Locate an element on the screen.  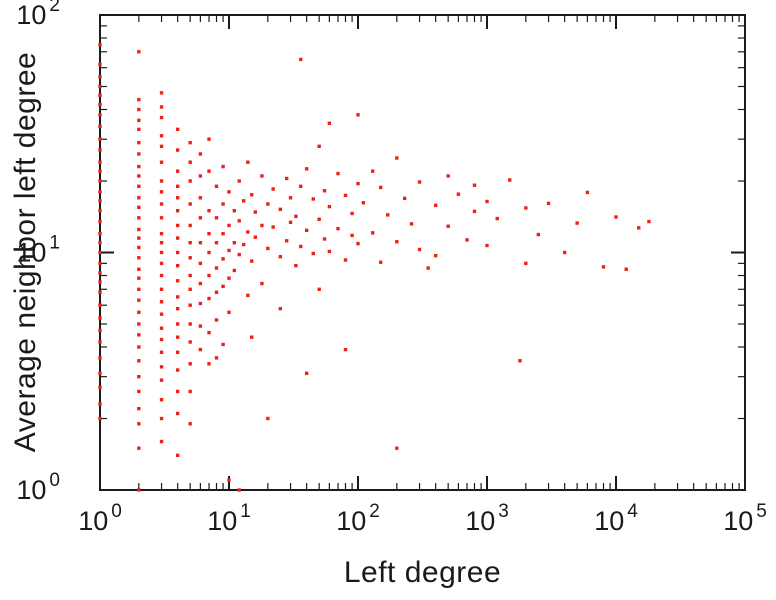
y-tick-label: 10 1 is located at coordinates (38, 250).